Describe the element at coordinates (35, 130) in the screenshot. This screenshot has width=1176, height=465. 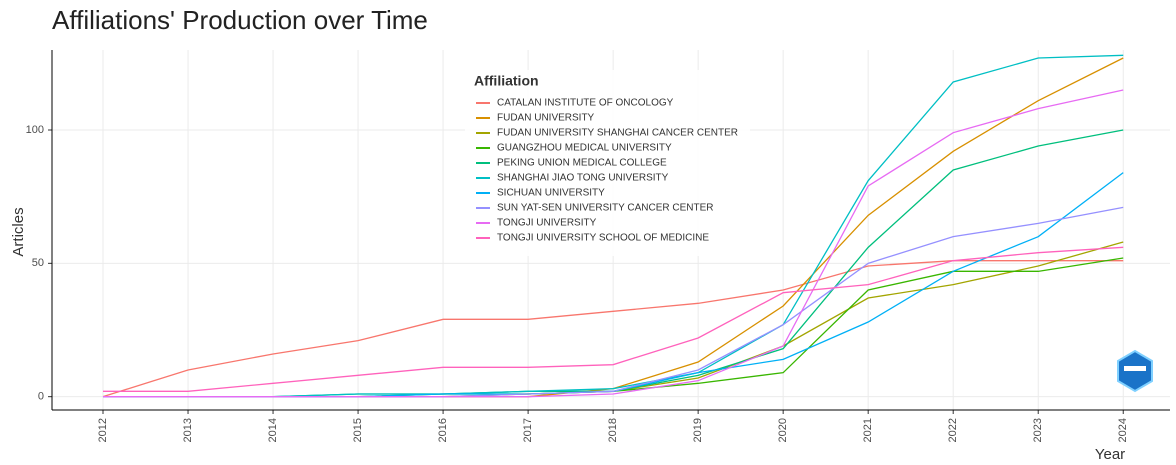
I see `y-tick-label: 100` at that location.